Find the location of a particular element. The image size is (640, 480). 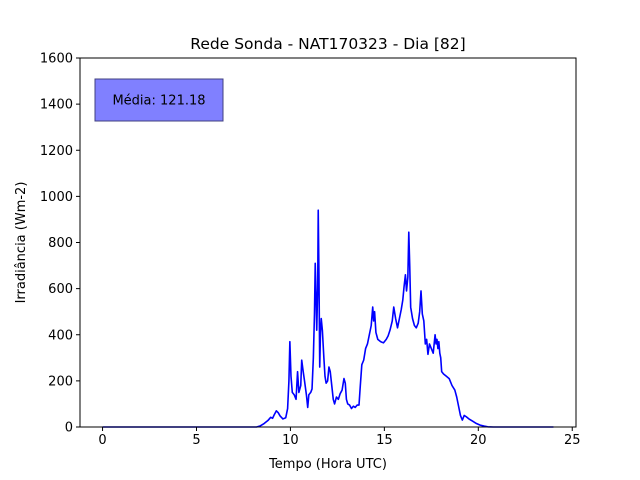

x-tick-label: 5 is located at coordinates (196, 440).